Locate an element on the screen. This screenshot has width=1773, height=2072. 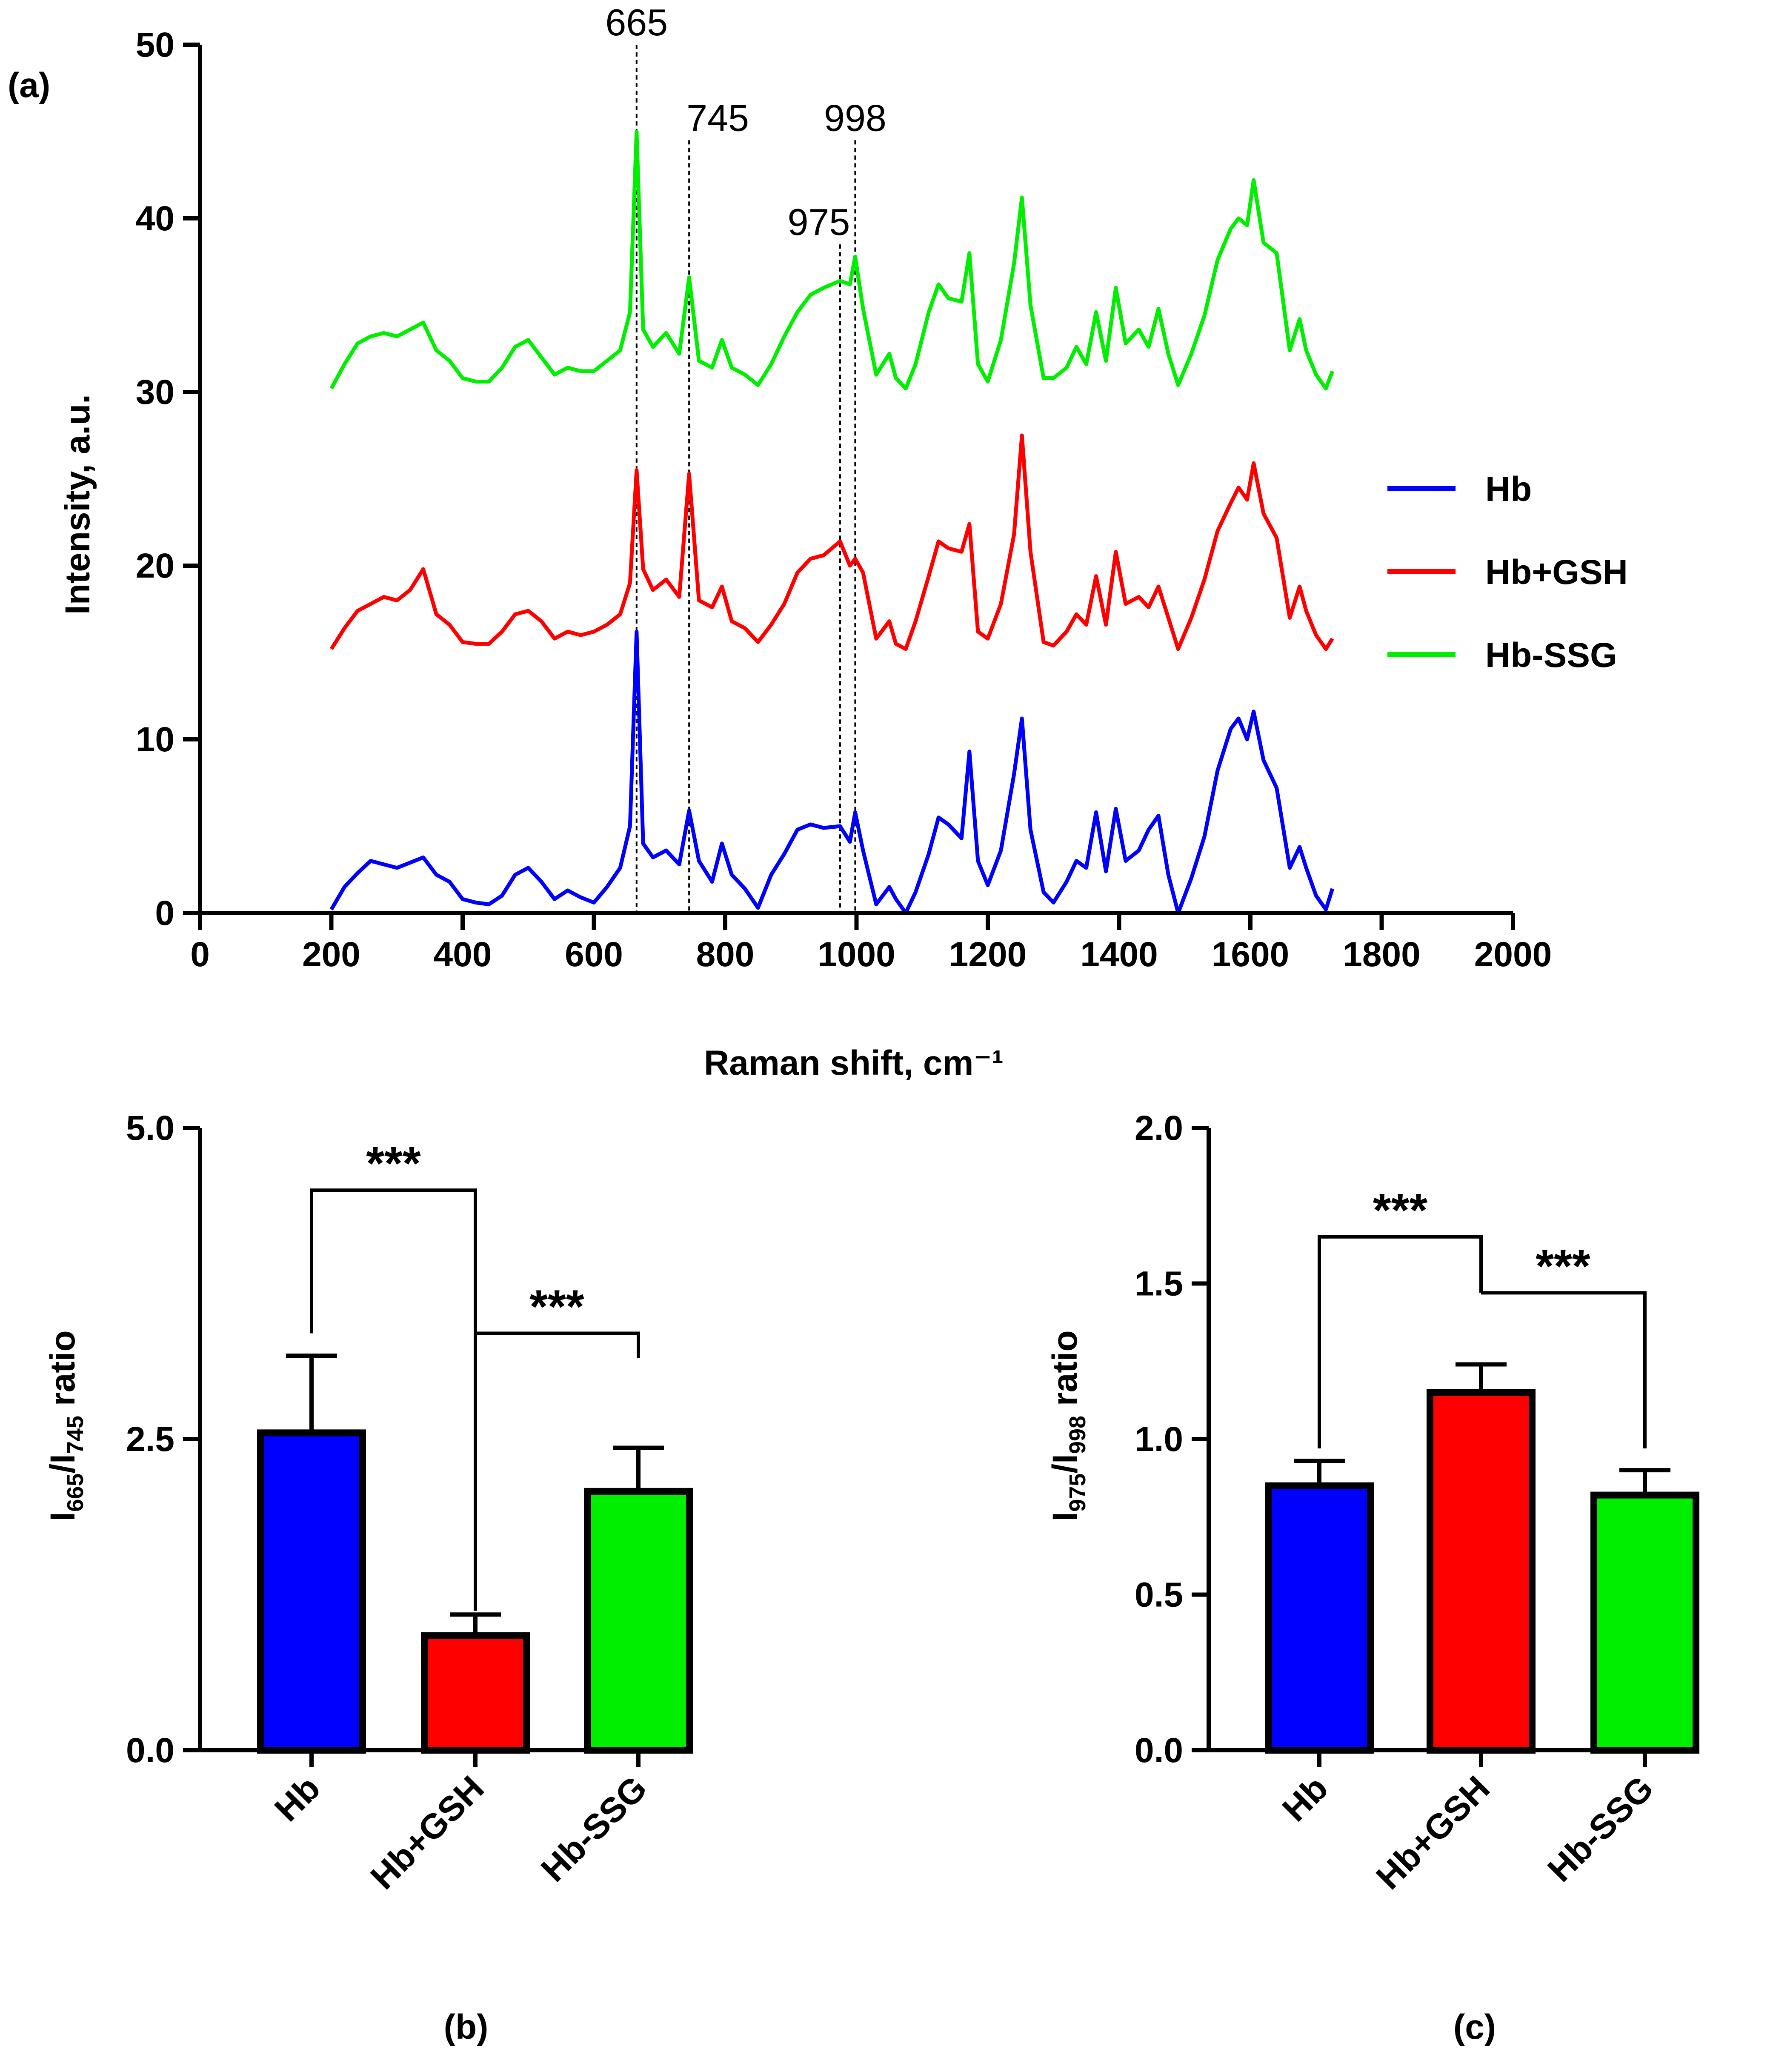
peak-label-745: 745 is located at coordinates (717, 118).